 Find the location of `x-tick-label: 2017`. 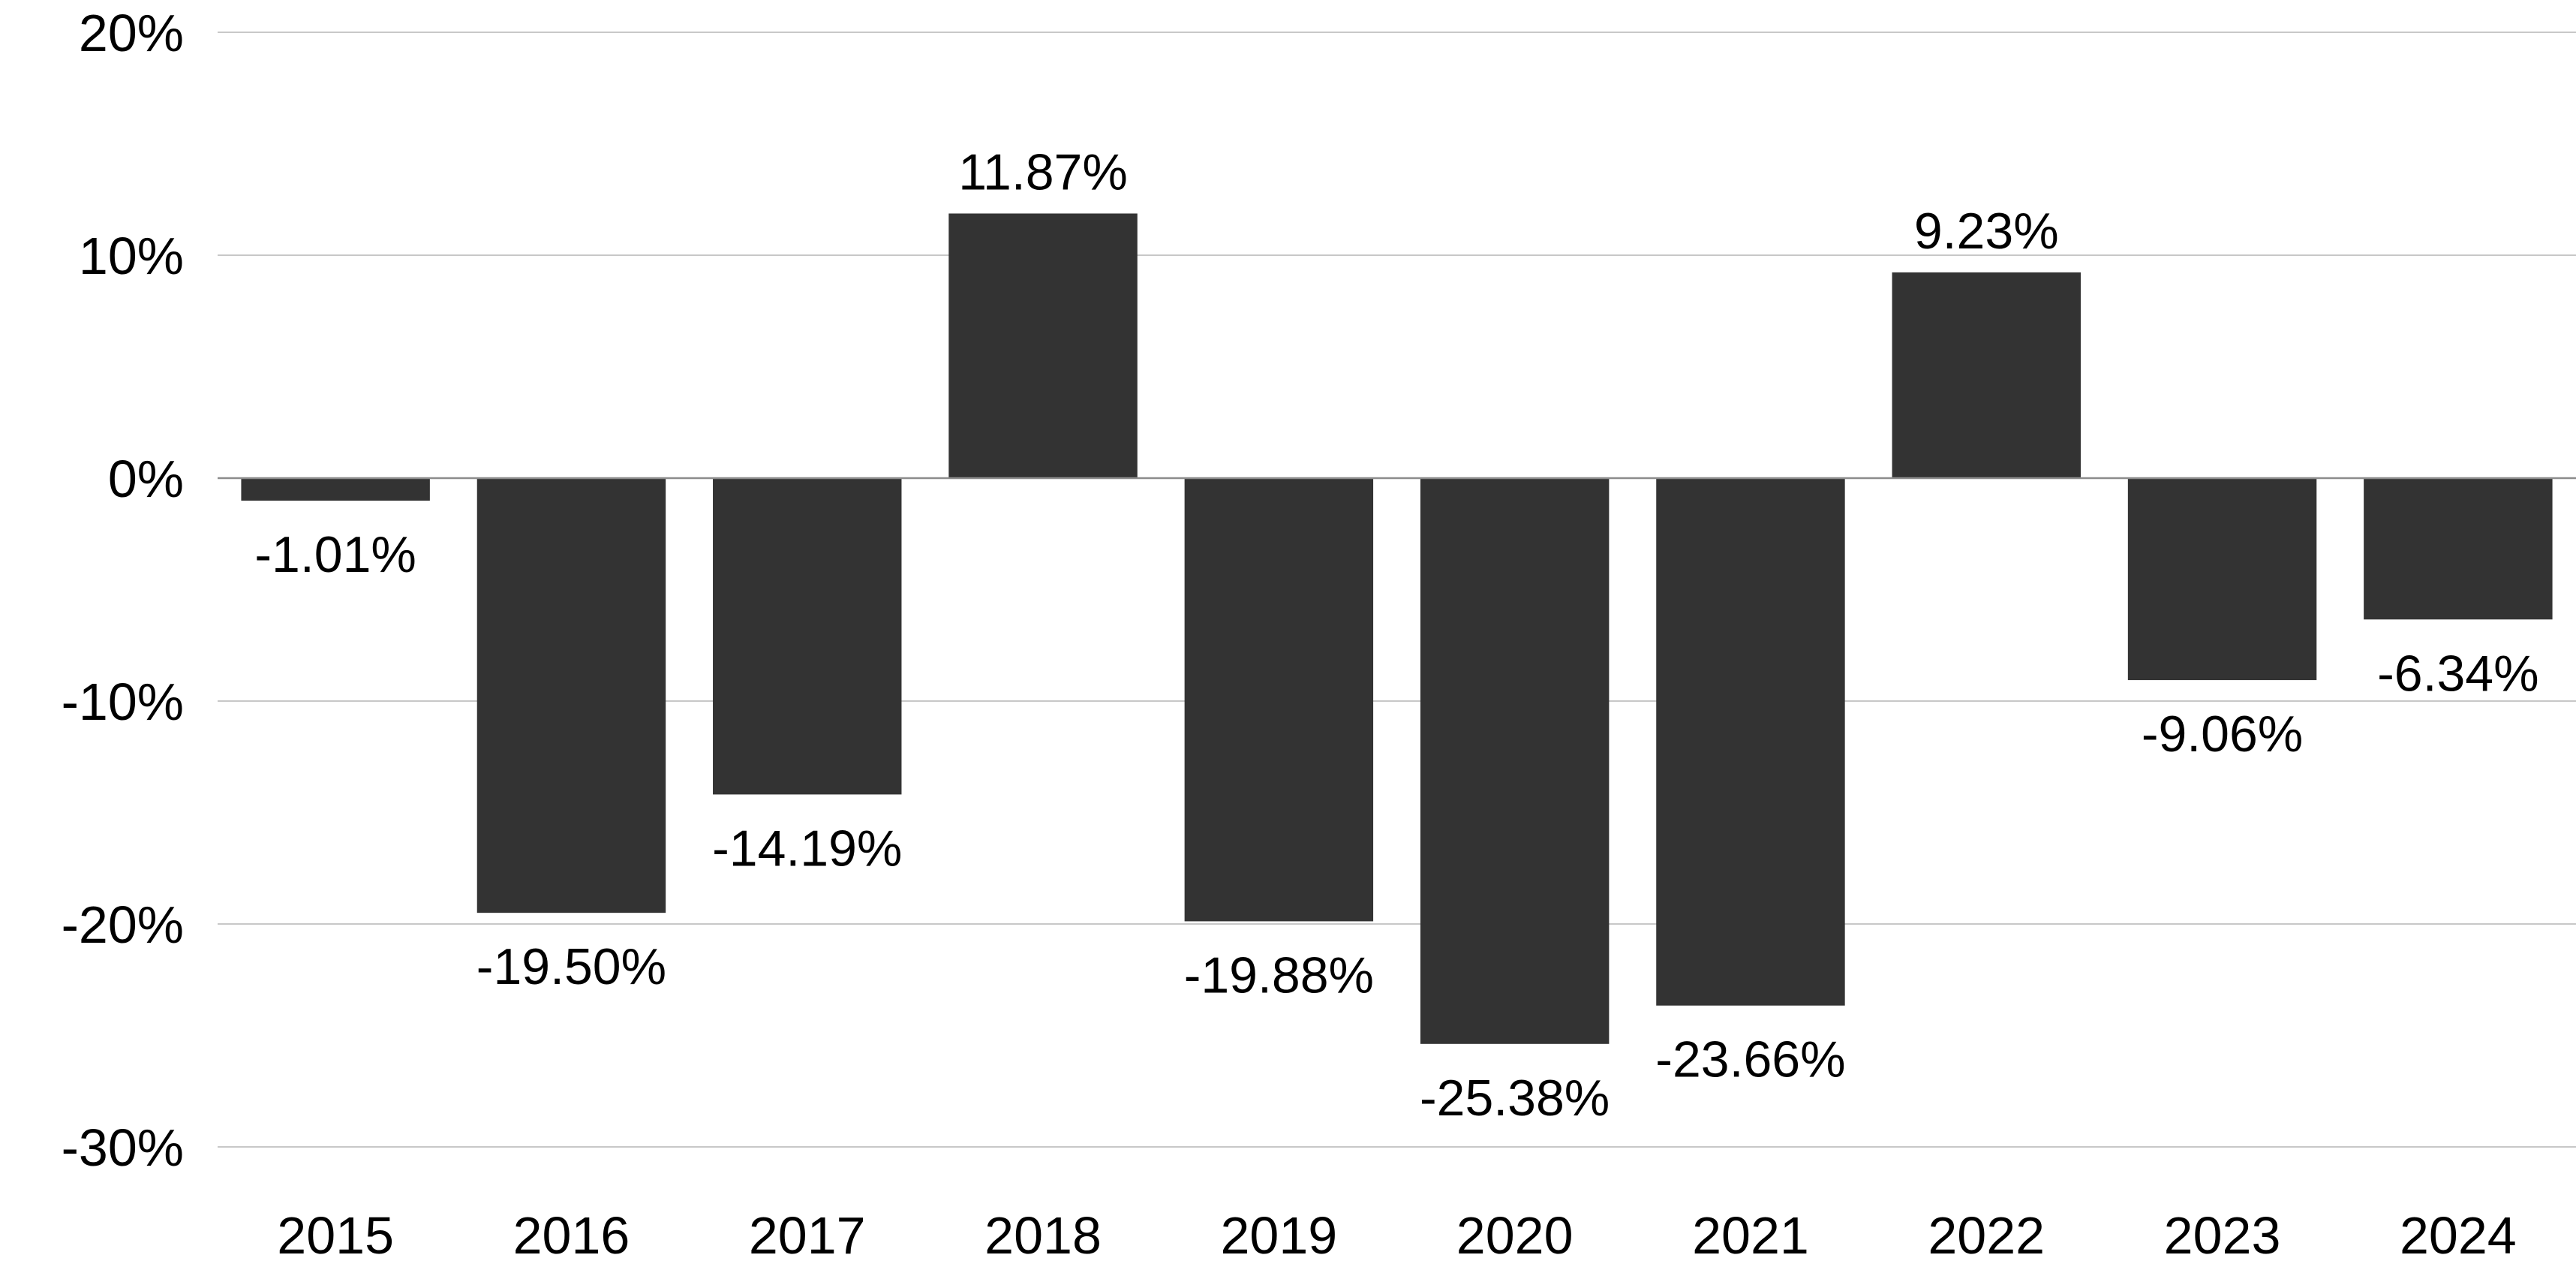

x-tick-label: 2017 is located at coordinates (807, 1235).